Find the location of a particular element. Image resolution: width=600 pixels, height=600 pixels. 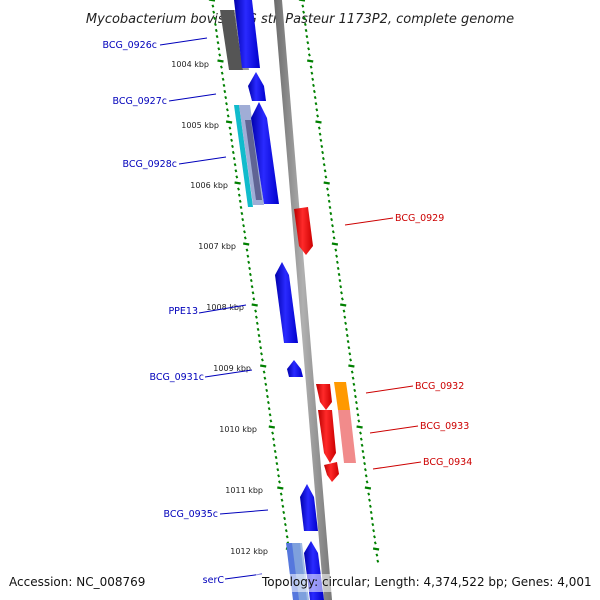

gene-arrow-bcg0929 is located at coordinates (303, 231).